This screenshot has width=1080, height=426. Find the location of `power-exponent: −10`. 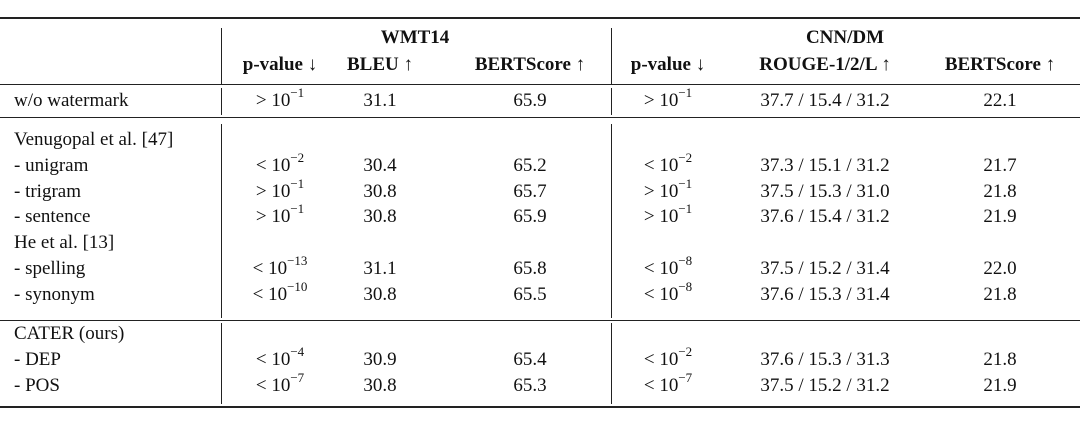

power-exponent: −10 is located at coordinates (297, 286).